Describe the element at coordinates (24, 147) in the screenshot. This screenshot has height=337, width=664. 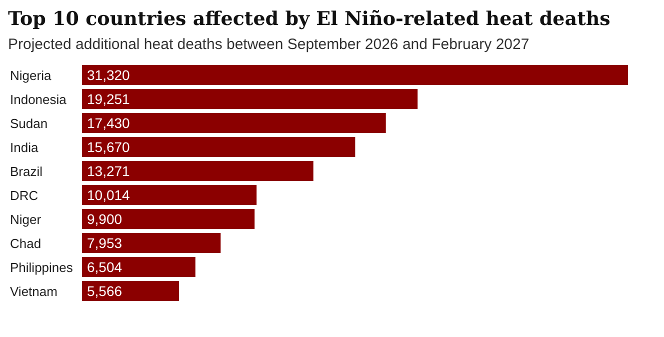
I see `y-tick-label: India` at that location.